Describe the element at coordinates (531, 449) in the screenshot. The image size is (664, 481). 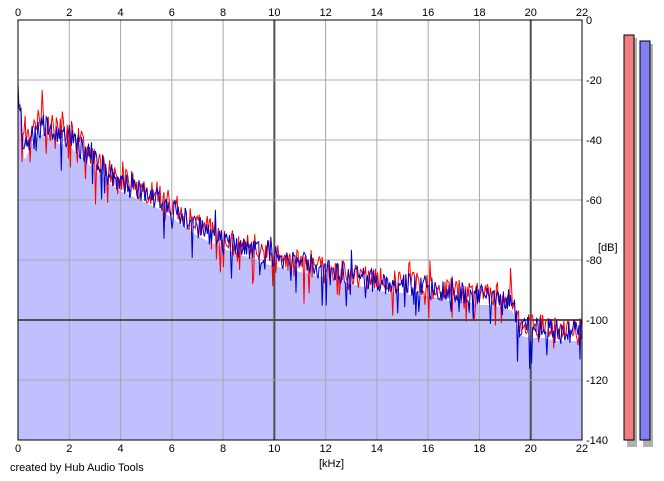
I see `x-tick-label-bottom-10: 20` at that location.